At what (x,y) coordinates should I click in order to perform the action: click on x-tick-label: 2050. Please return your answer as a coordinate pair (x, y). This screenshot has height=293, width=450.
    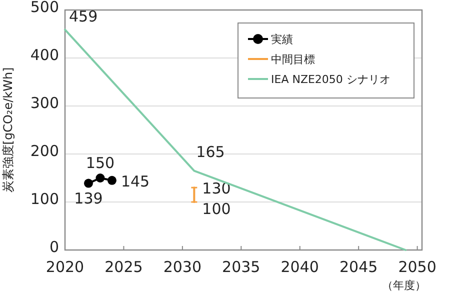
    Looking at the image, I should click on (417, 267).